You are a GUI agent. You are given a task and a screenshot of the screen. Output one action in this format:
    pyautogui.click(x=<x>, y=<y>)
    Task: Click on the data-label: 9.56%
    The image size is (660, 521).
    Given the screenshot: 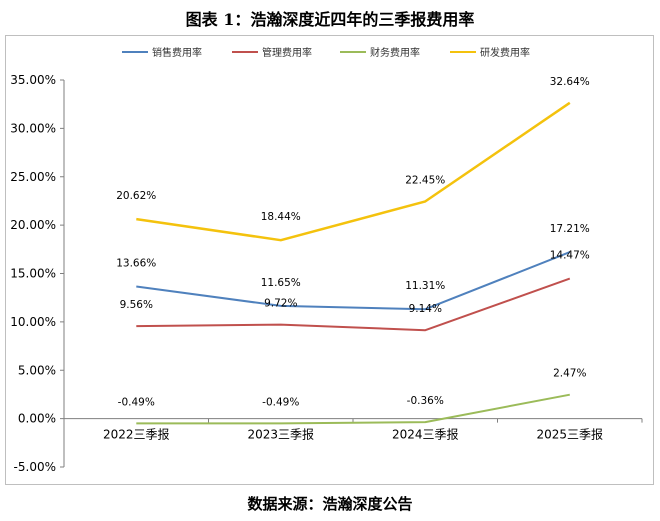 What is the action you would take?
    pyautogui.click(x=136, y=305)
    